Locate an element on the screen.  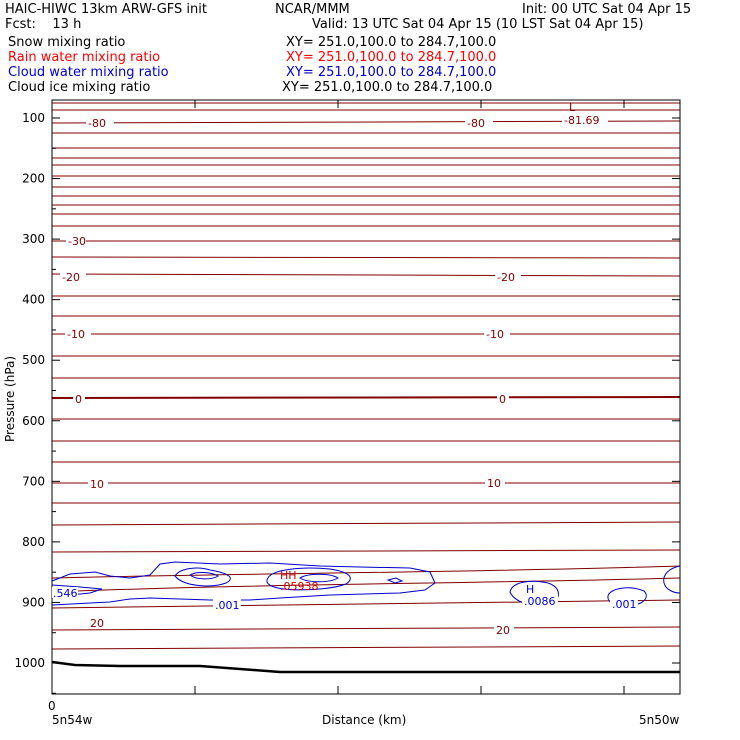
cloud-water-labels: .546 .001 H .0086 .001 HH .05938 is located at coordinates (345, 590).